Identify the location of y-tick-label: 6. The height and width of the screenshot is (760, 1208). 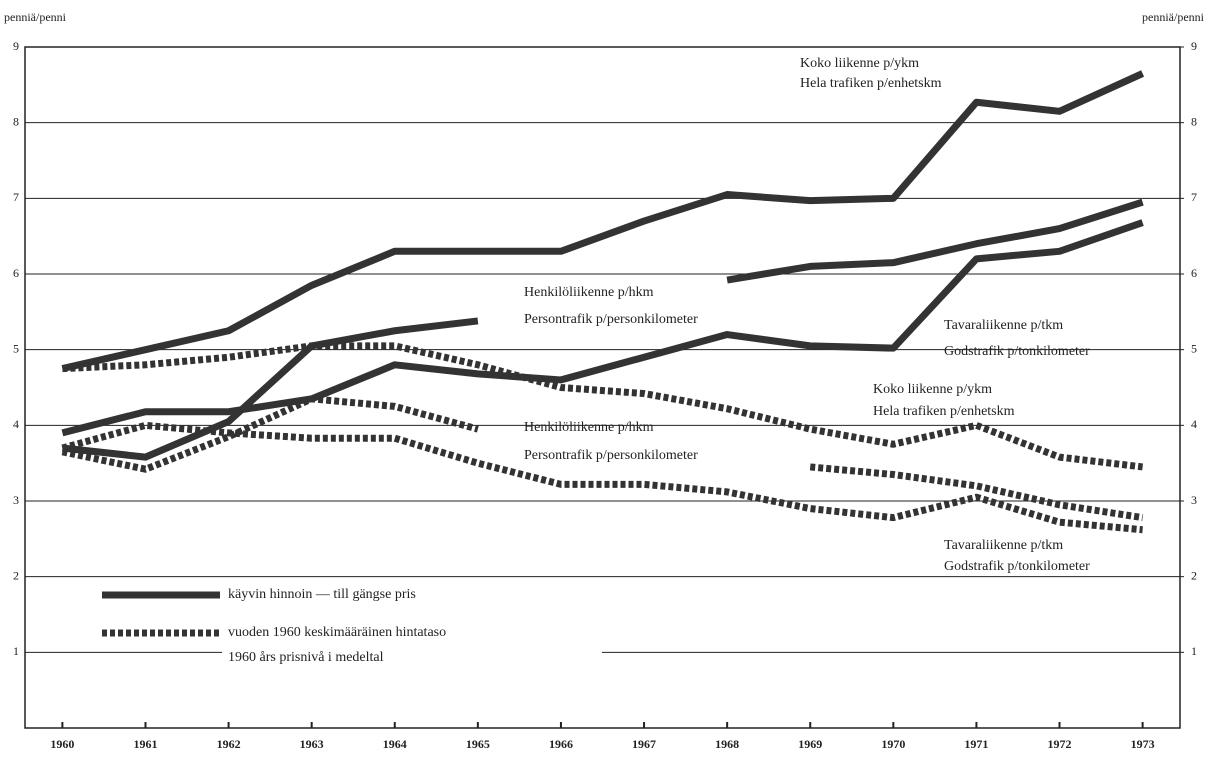
(16, 273).